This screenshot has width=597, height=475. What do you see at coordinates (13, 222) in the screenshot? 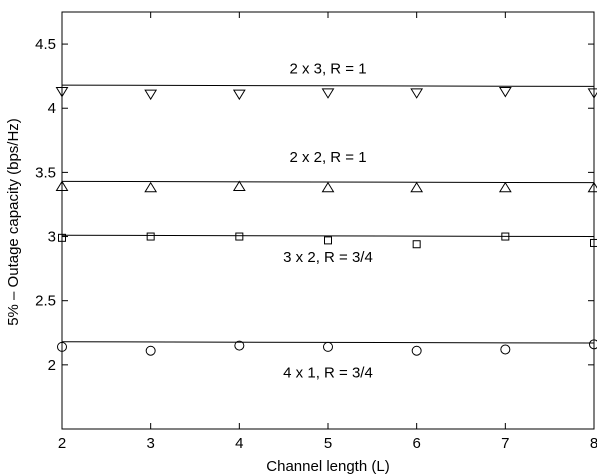
I see `y-axis-label: 5% – Outage capacity (bps/Hz)` at bounding box center [13, 222].